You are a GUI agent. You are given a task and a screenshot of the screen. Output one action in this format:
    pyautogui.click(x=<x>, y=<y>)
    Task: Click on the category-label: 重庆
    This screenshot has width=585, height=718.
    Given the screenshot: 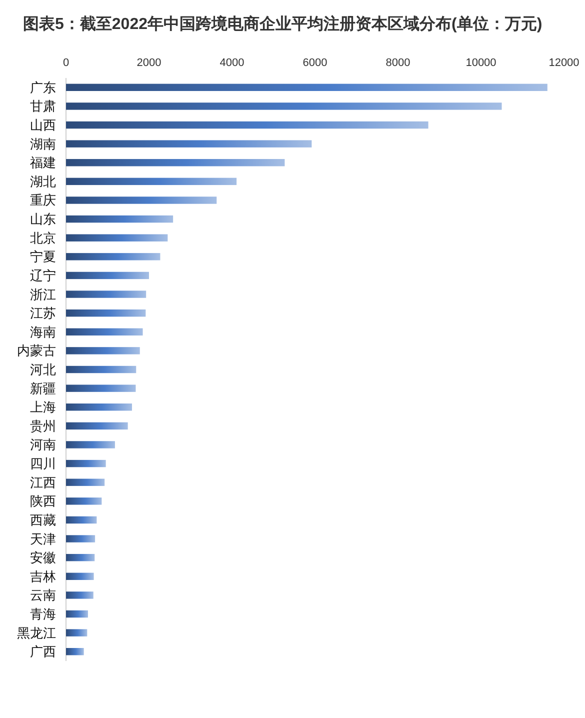 What is the action you would take?
    pyautogui.click(x=43, y=200)
    